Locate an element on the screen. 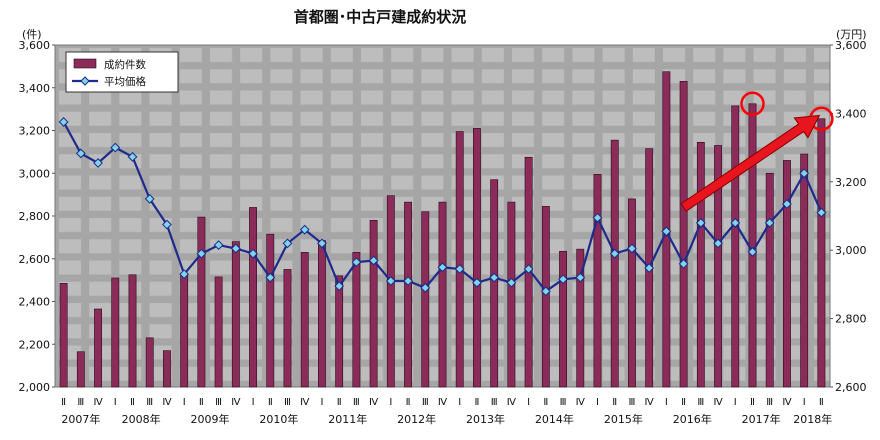 This screenshot has width=880, height=440. left-tick-label: 2,000 is located at coordinates (35, 387).